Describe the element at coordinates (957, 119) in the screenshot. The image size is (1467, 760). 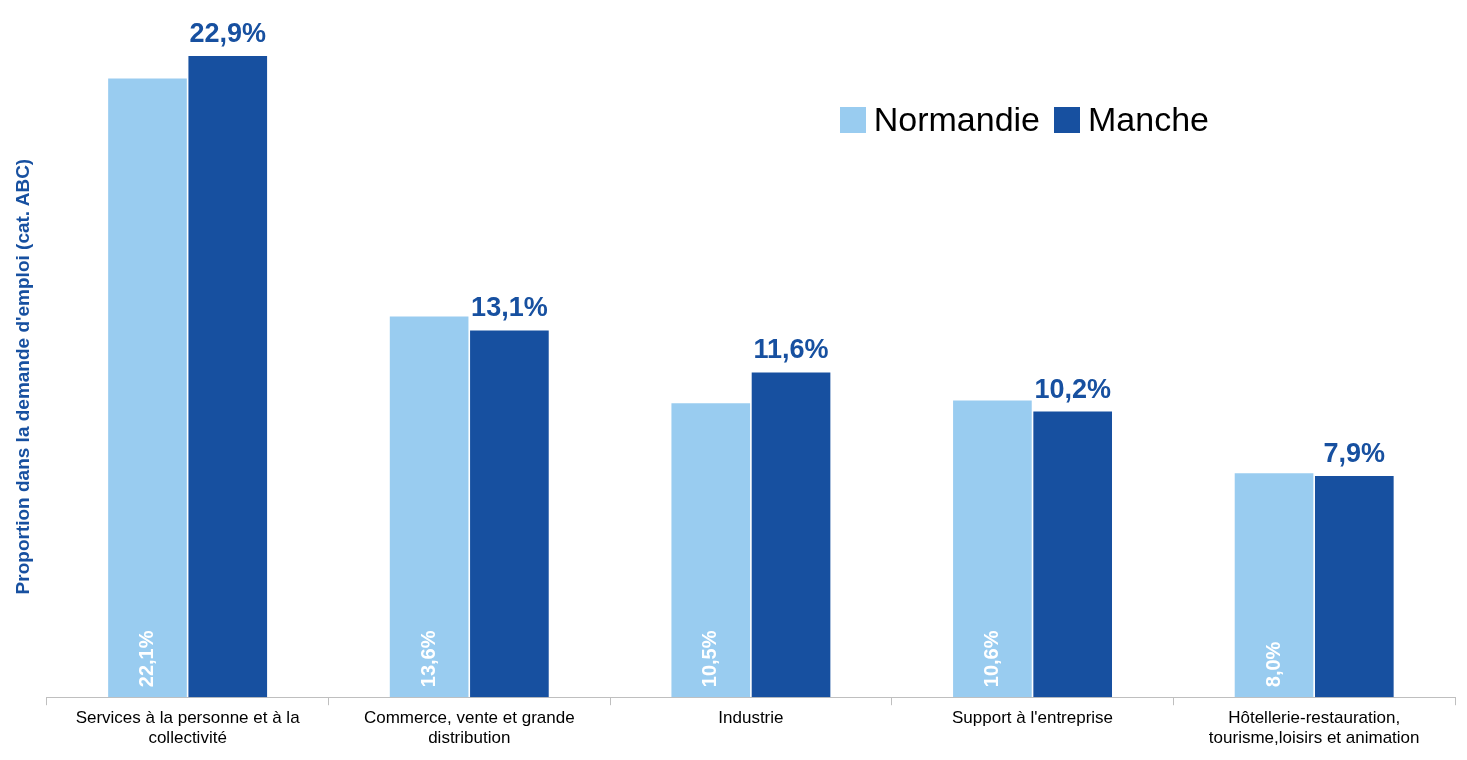
I see `legend-label: Normandie` at that location.